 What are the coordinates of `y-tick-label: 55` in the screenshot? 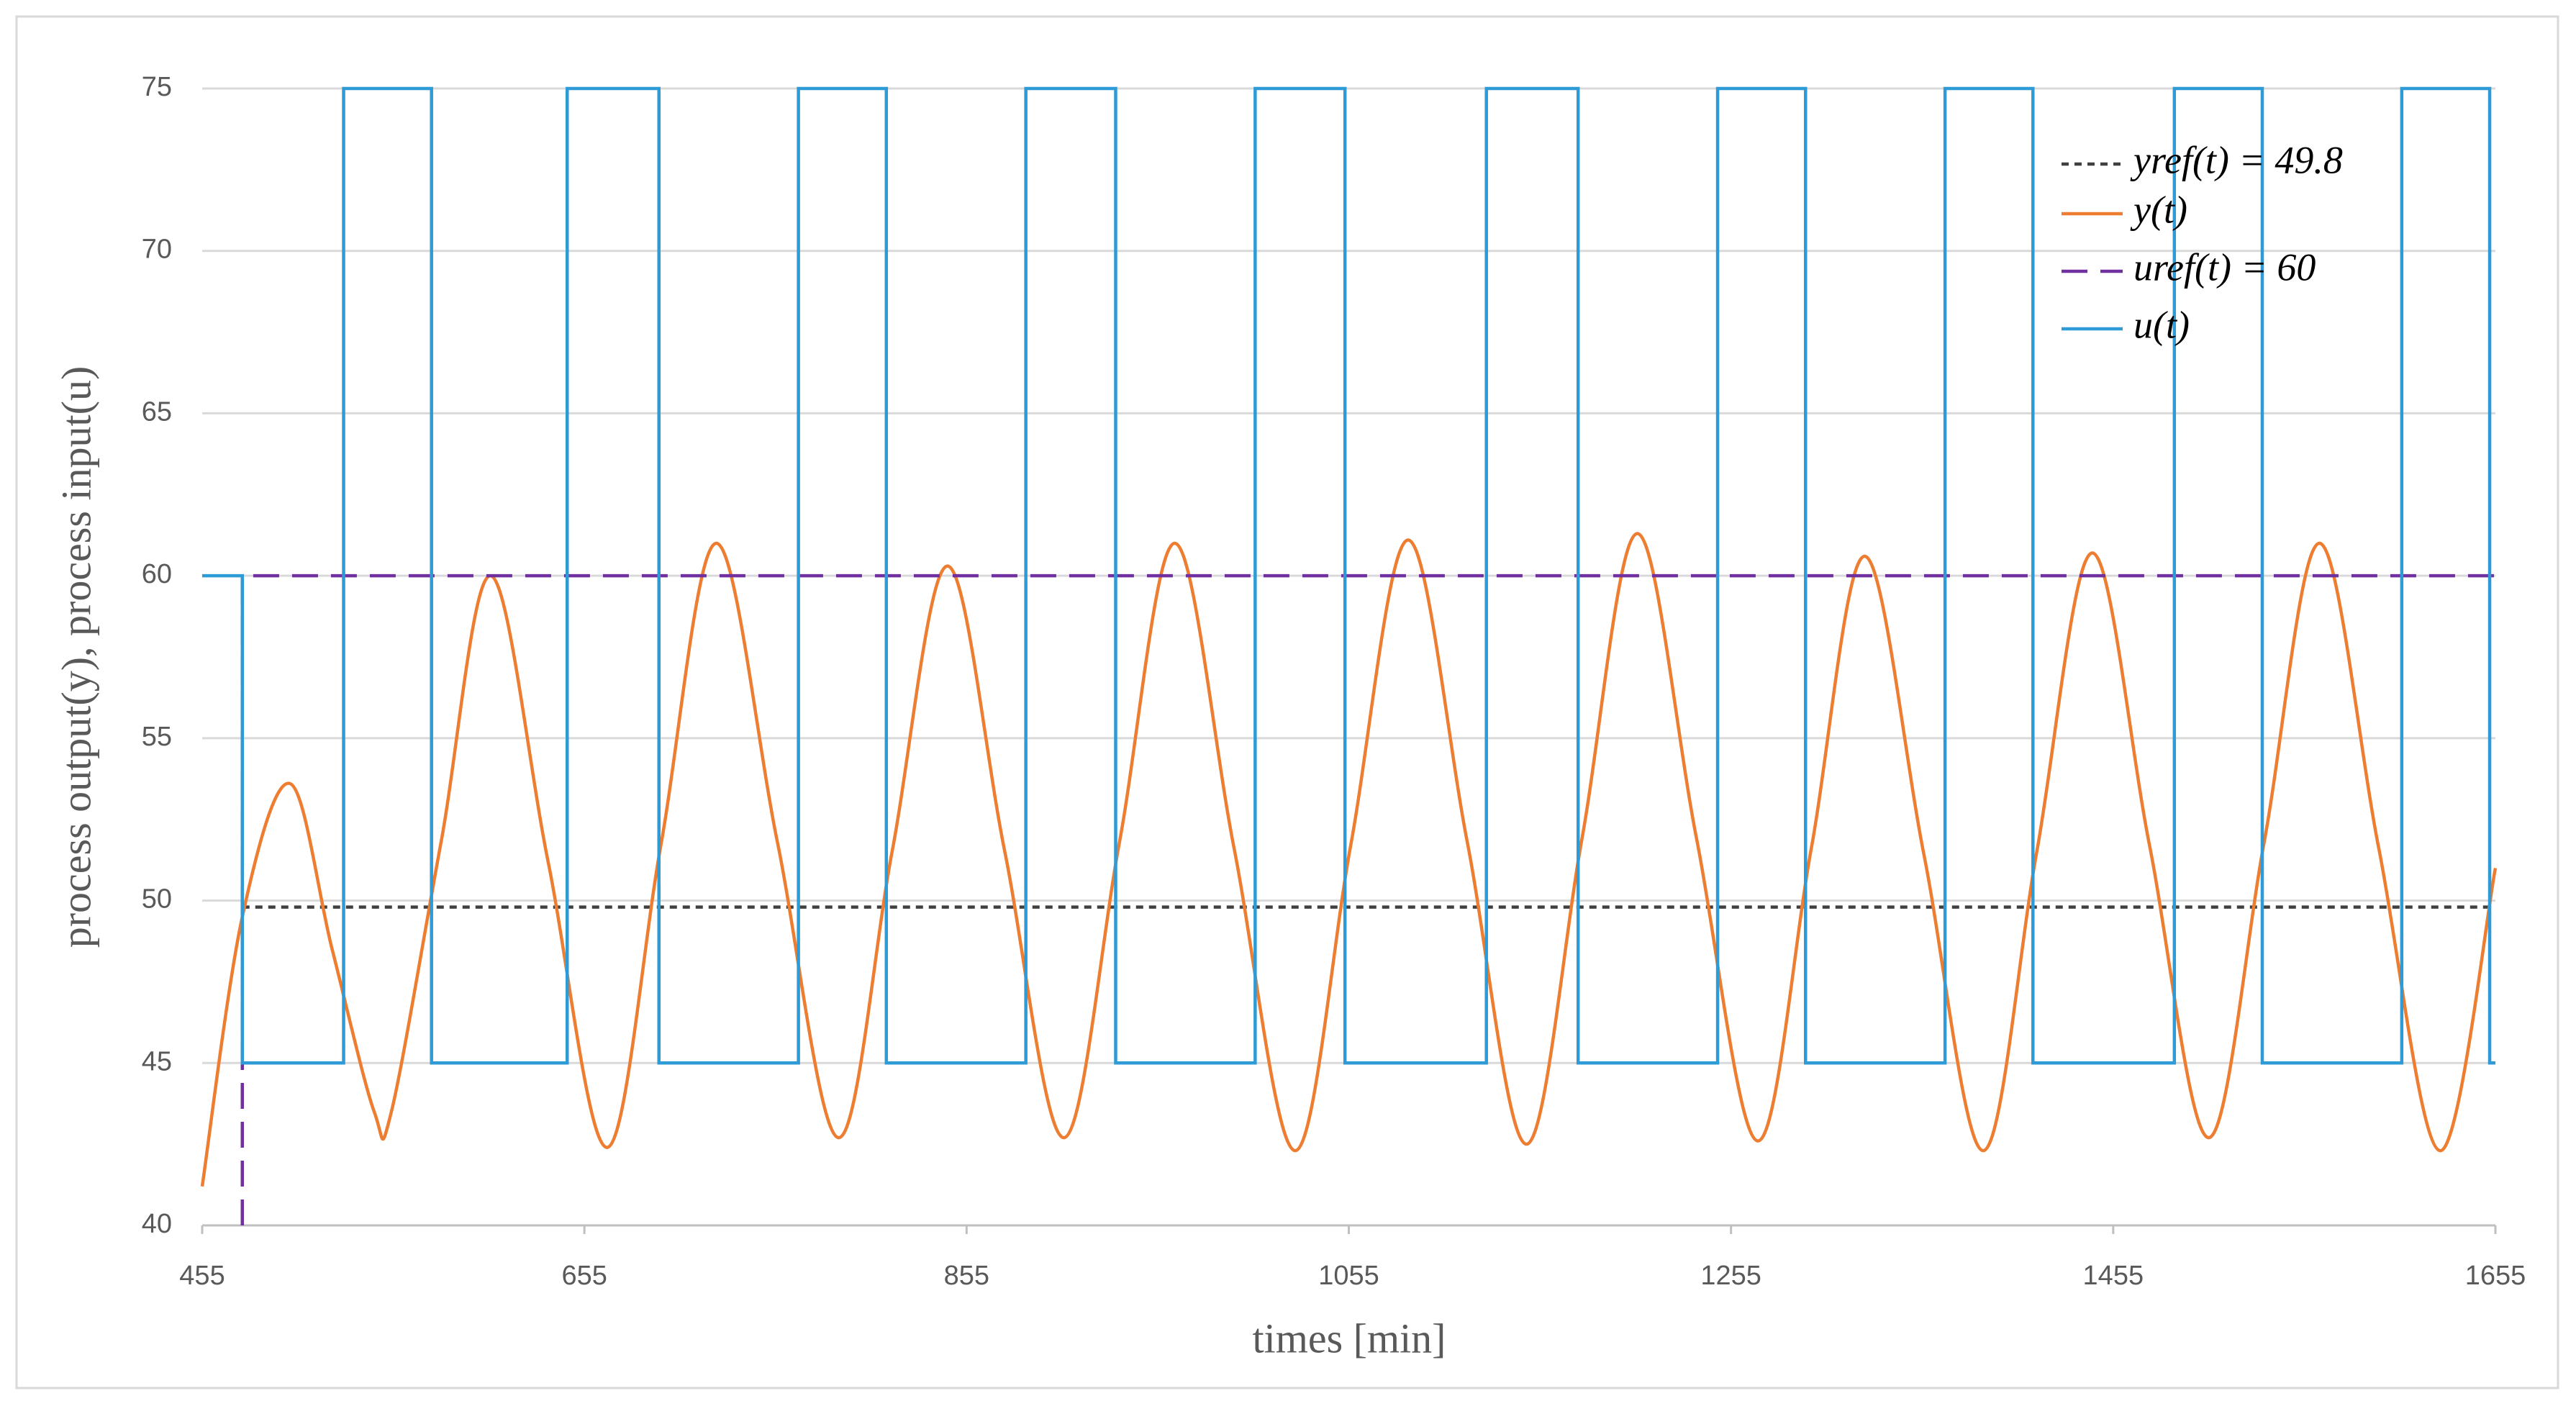 It's located at (157, 737).